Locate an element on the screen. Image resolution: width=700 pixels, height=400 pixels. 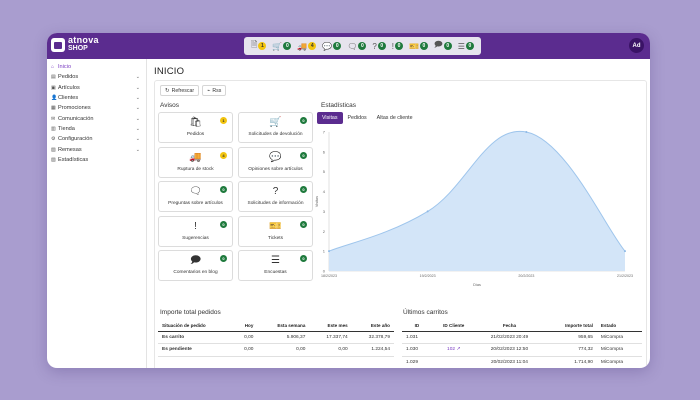
sidebar-item-clientes: 👤 Clientes ⌄ is located at coordinates (96, 98).